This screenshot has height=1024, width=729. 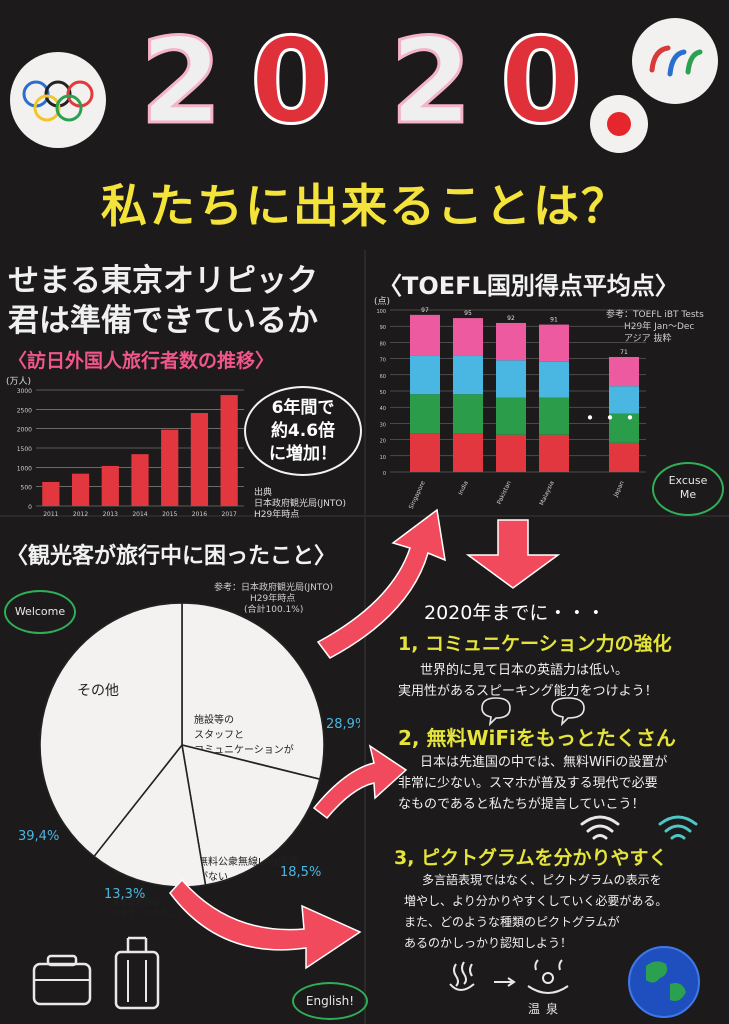 What do you see at coordinates (229, 514) in the screenshot?
I see `x-tick-label: 2017` at bounding box center [229, 514].